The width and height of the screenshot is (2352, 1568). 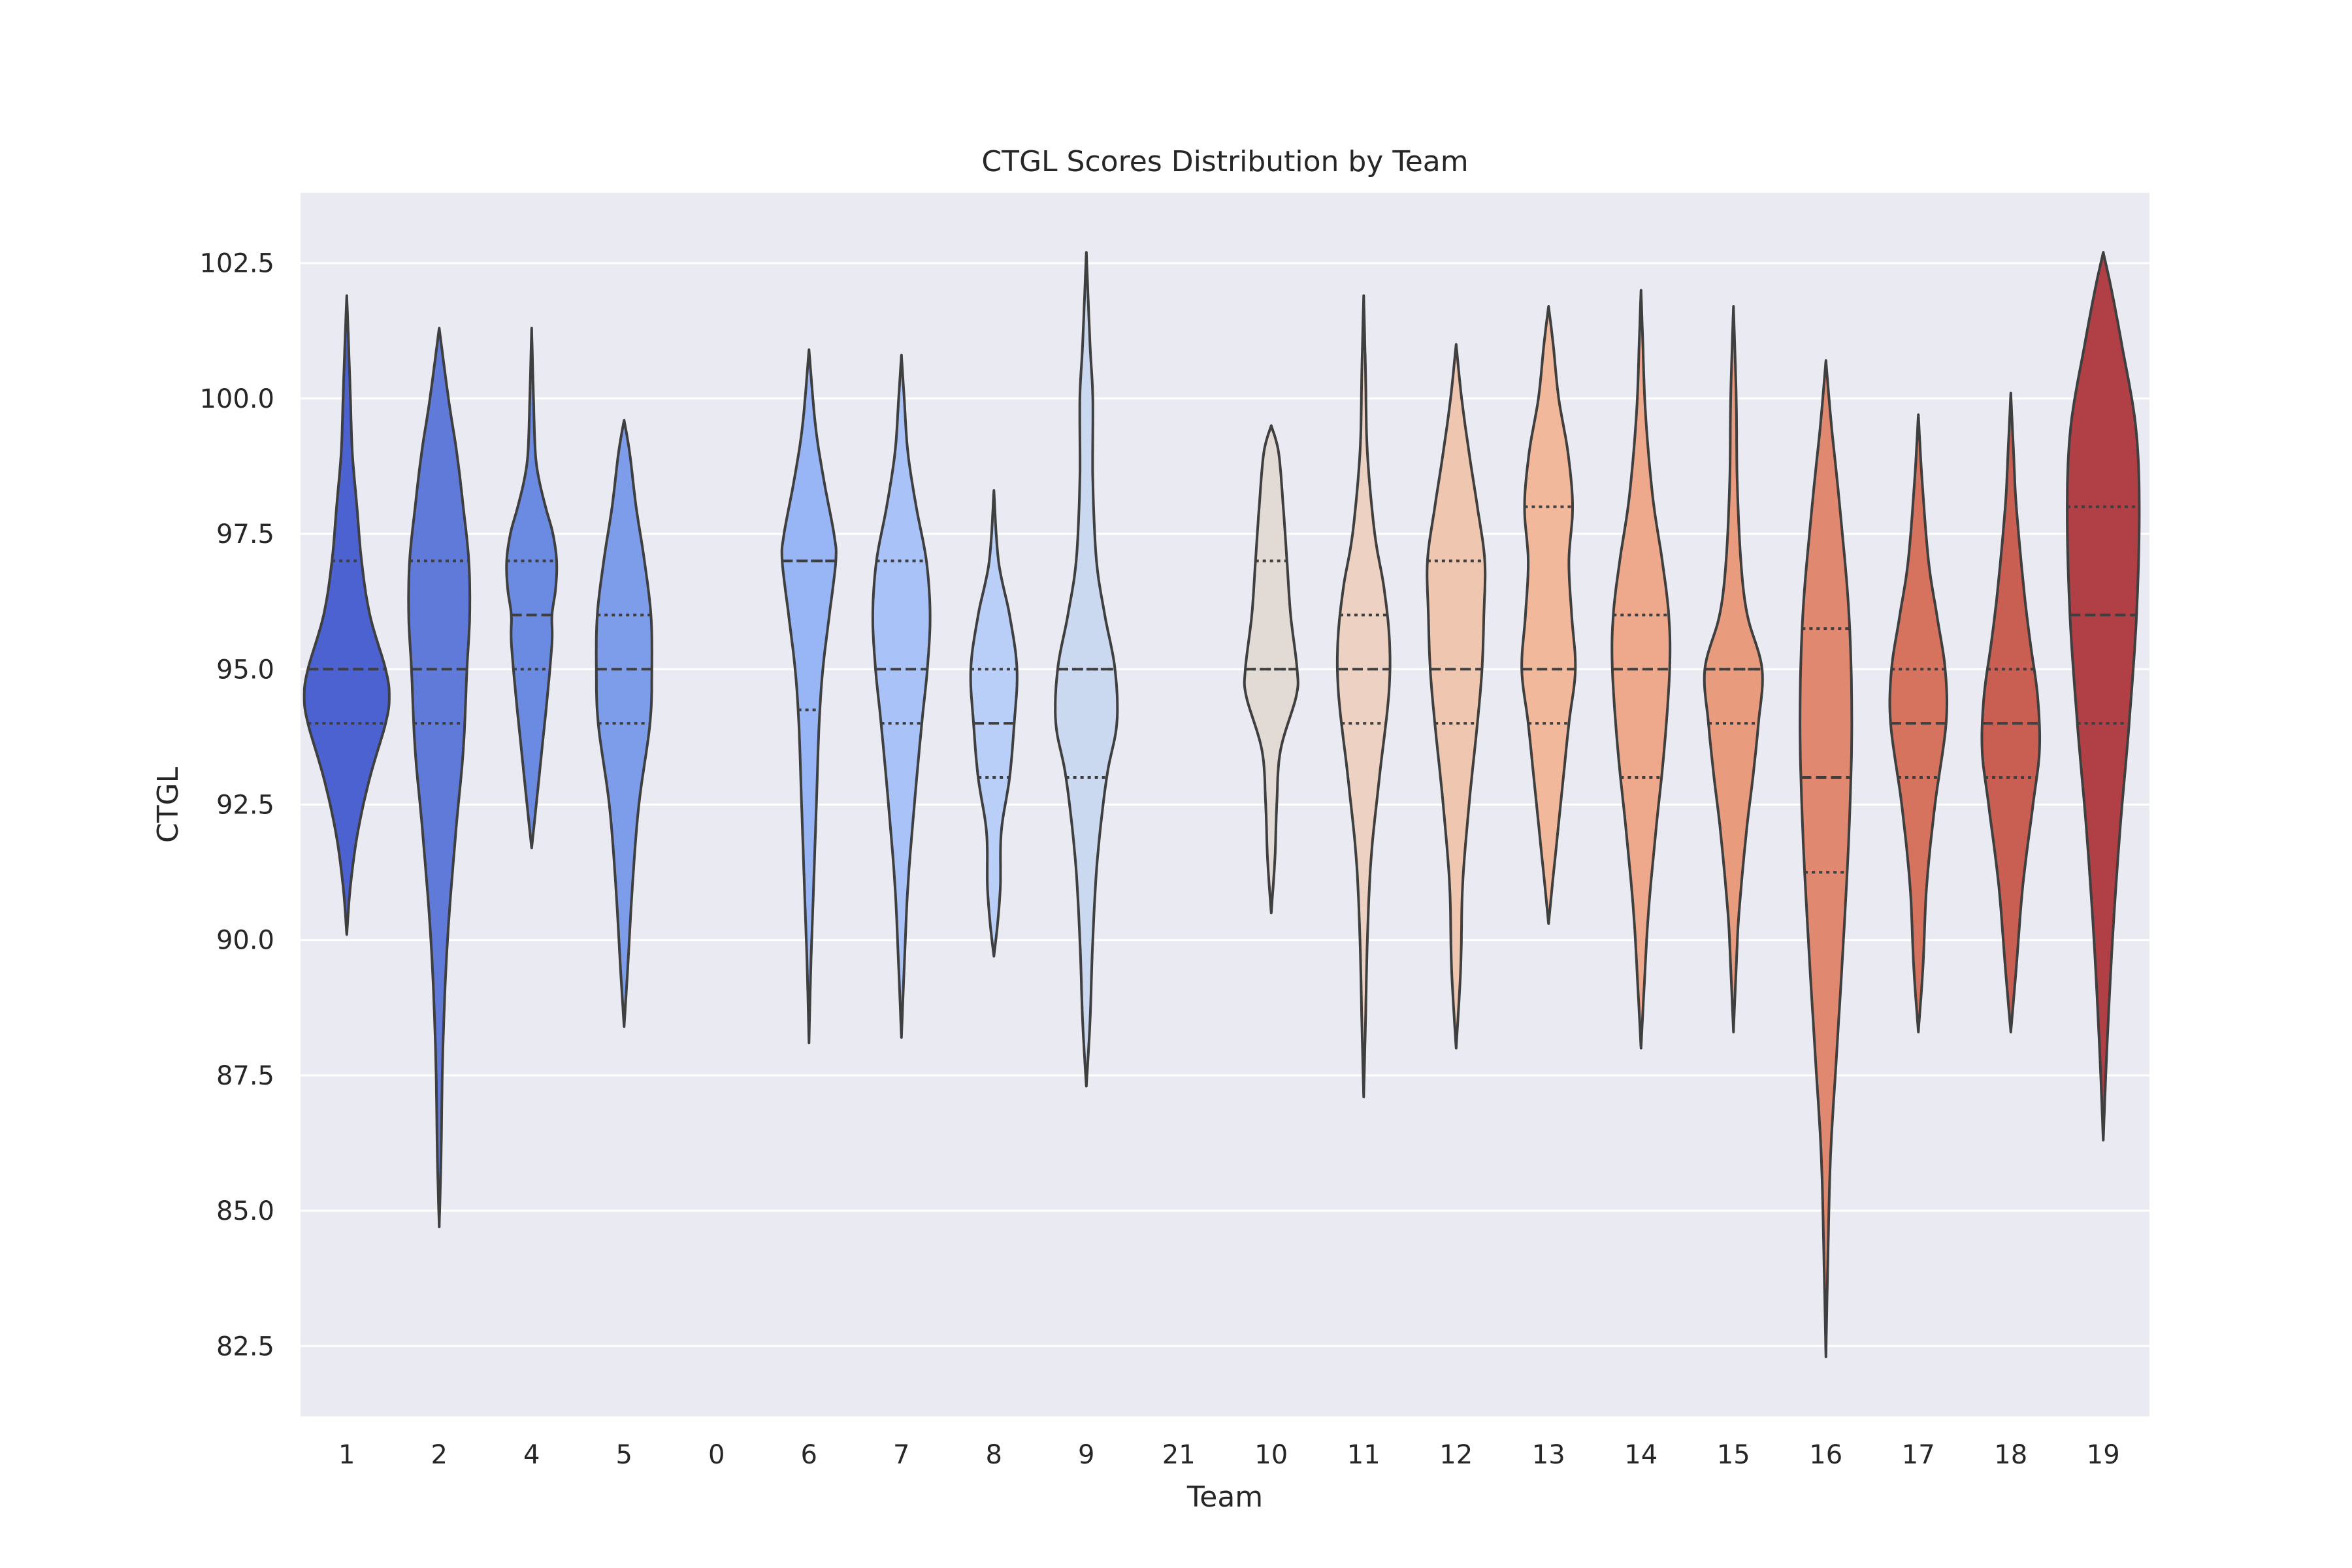 I want to click on y-axis-label: CTGL, so click(x=168, y=804).